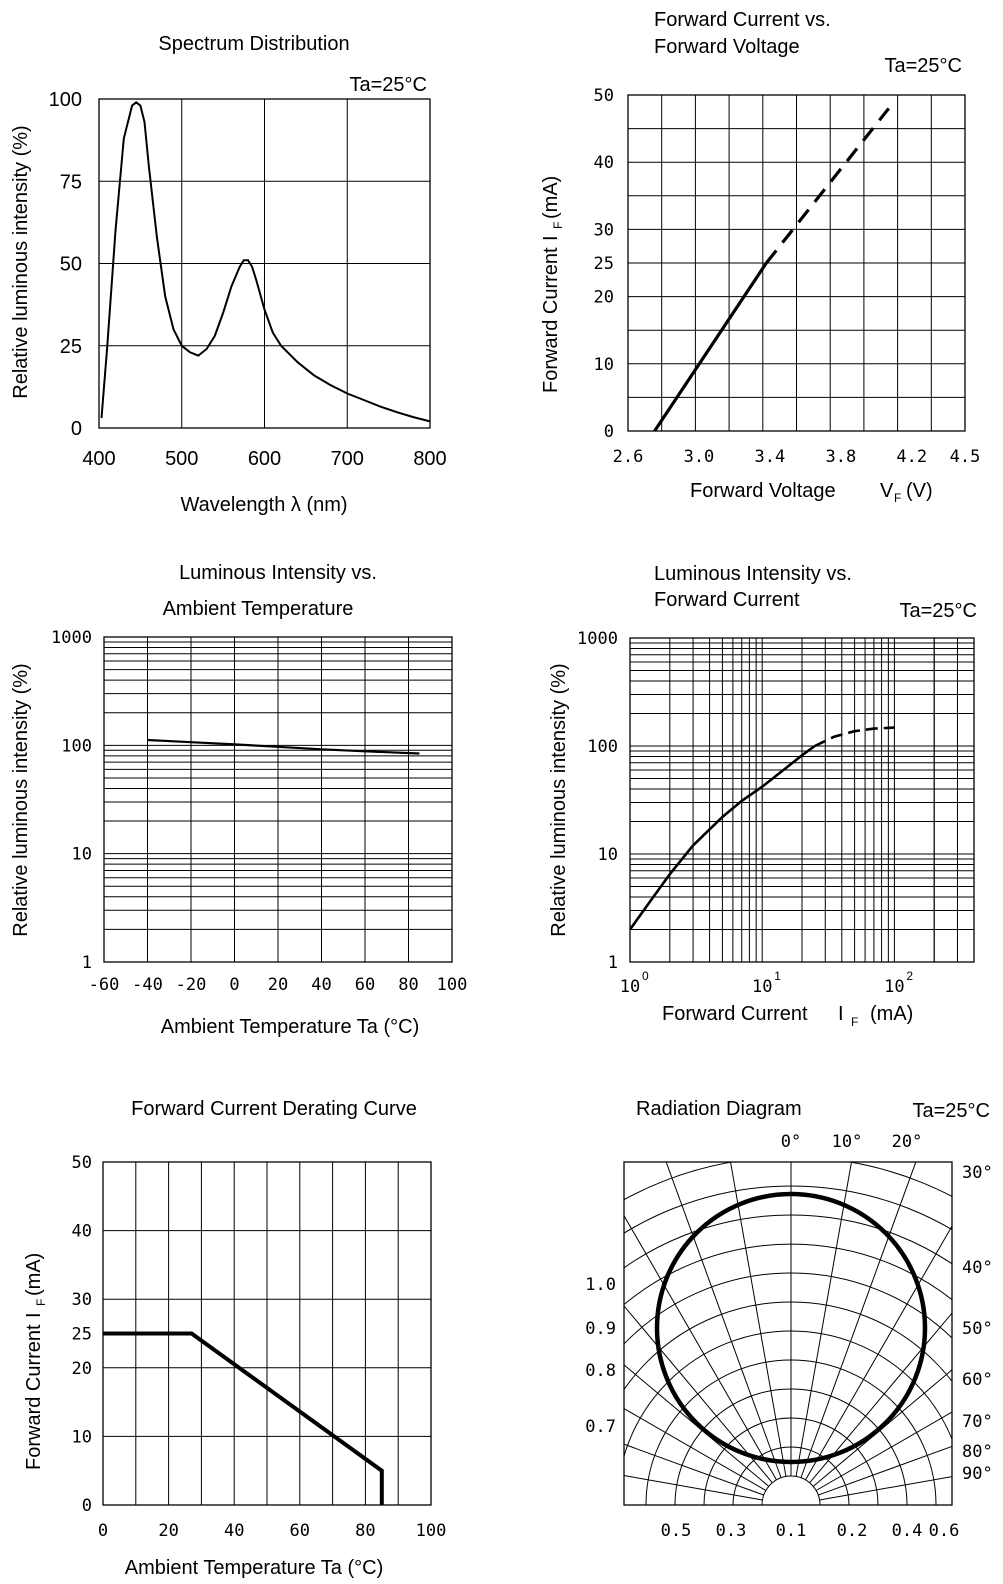 Image resolution: width=1003 pixels, height=1584 pixels. I want to click on iv-title-line-2: Forward Voltage, so click(727, 47).